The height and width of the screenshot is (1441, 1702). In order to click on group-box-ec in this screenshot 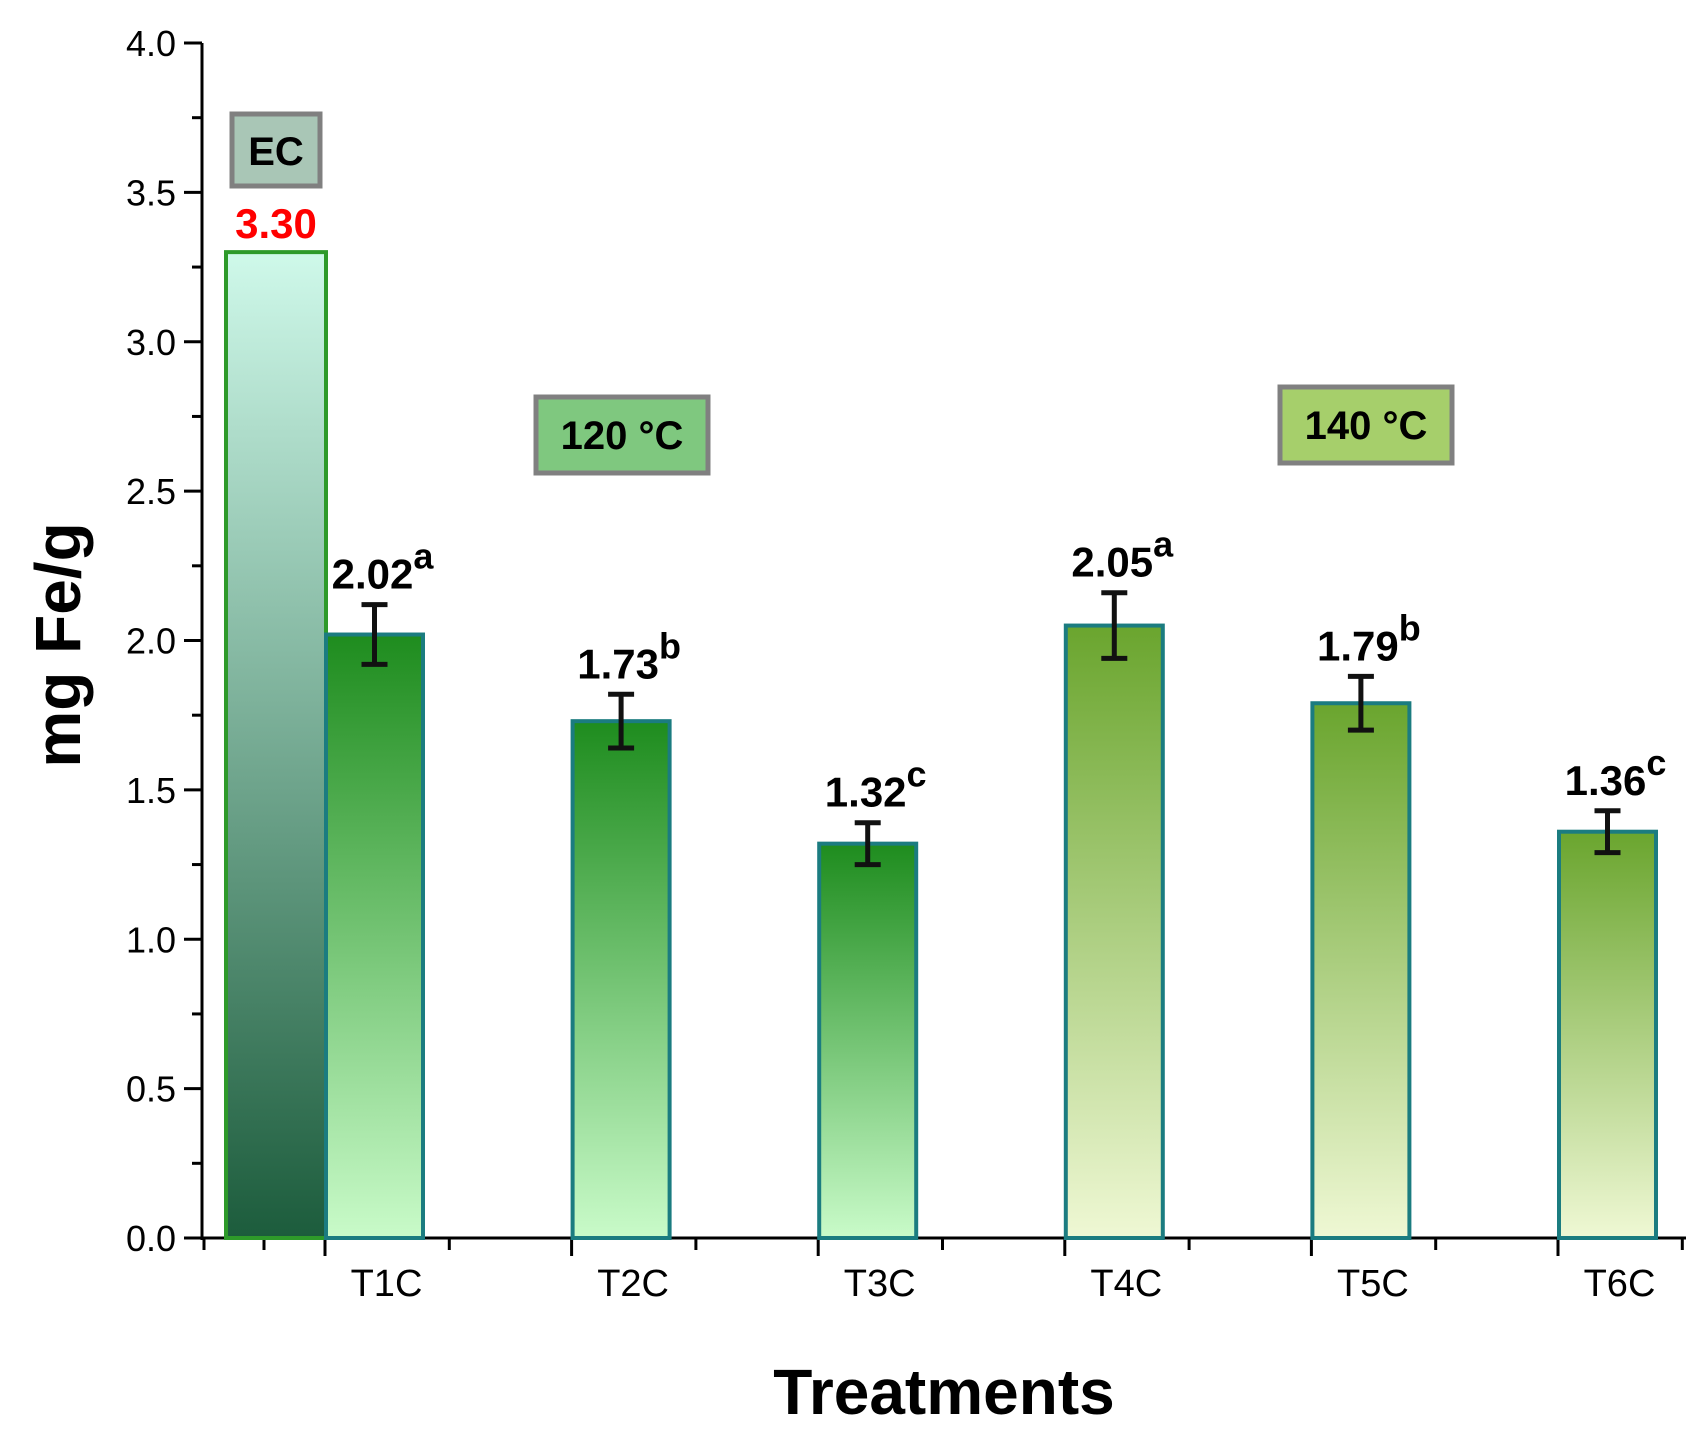, I will do `click(276, 150)`.